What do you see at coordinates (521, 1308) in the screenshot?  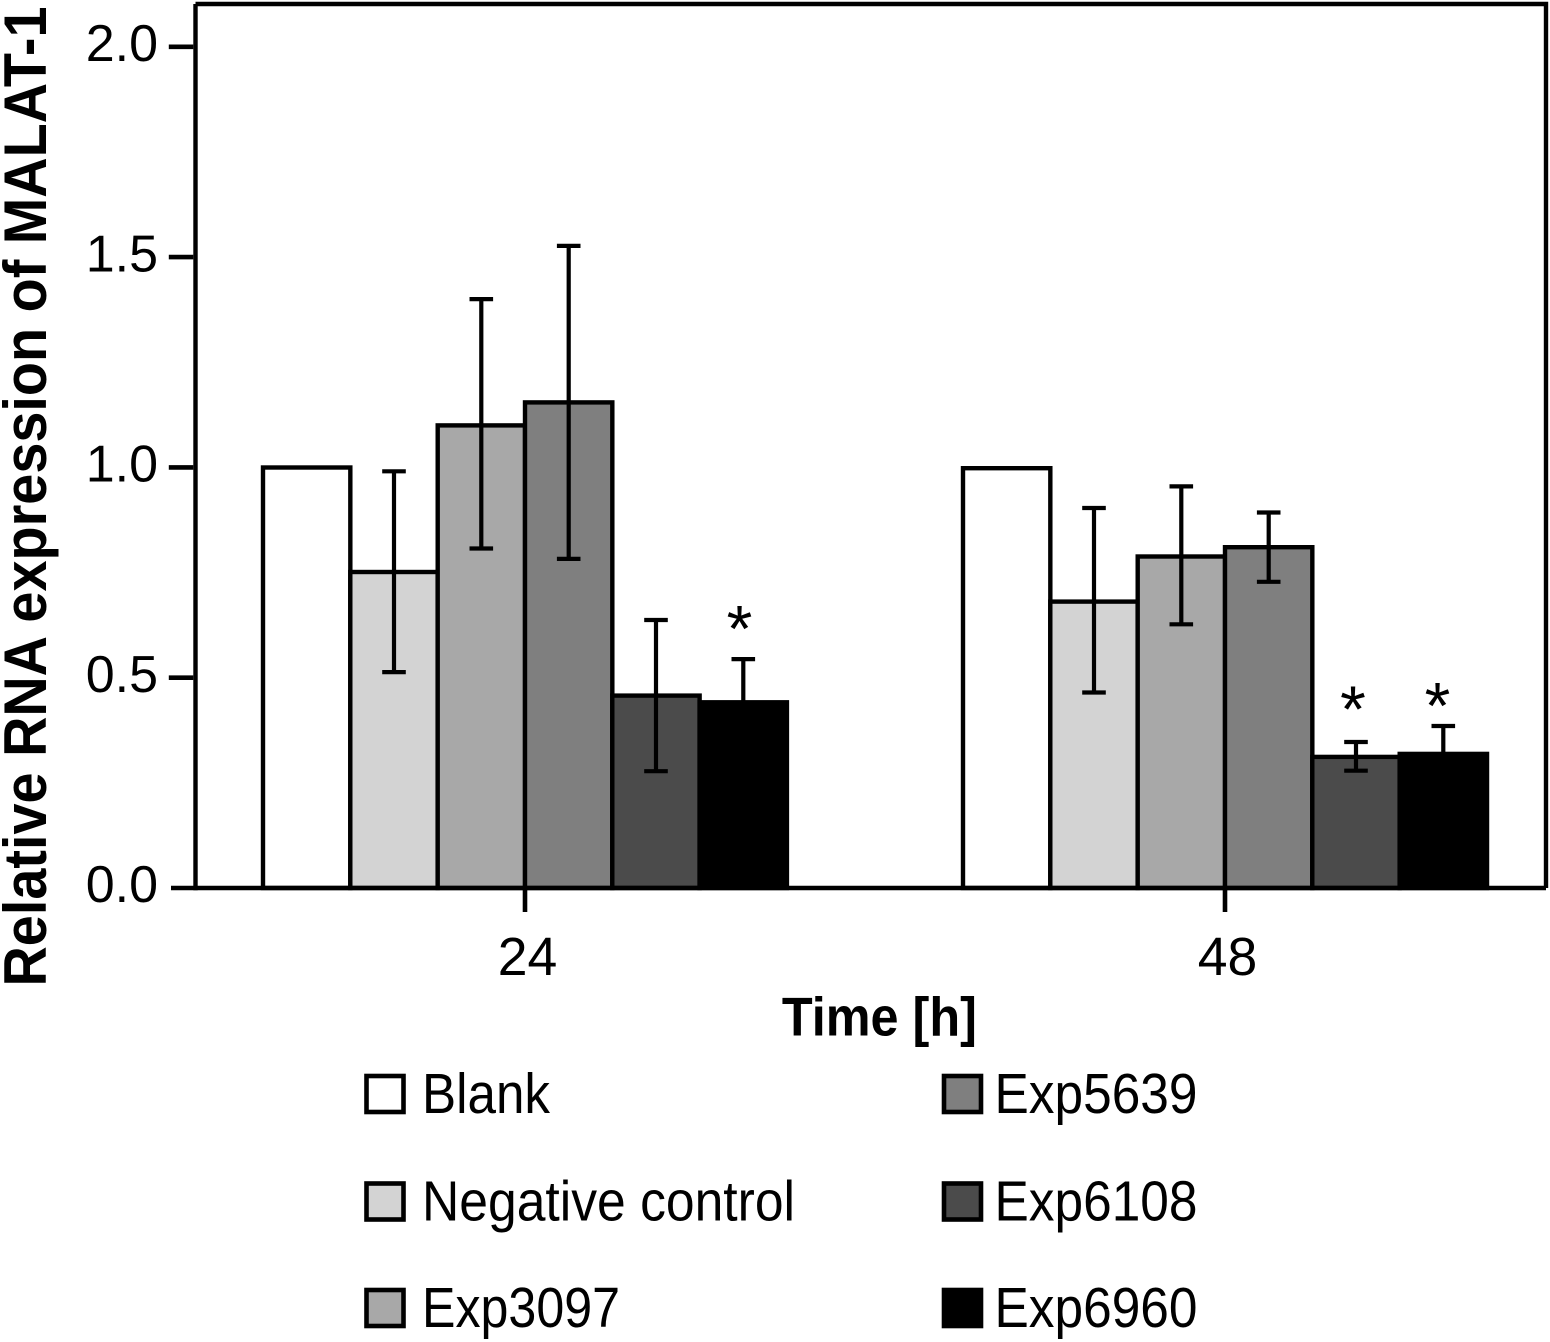 I see `svg-text: Exp3097` at bounding box center [521, 1308].